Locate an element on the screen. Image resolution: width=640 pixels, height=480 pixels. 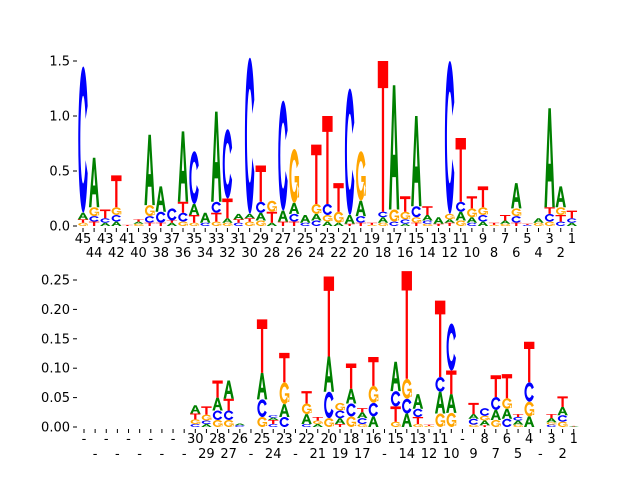
y-tick-label: 0.25 is located at coordinates (55, 281).